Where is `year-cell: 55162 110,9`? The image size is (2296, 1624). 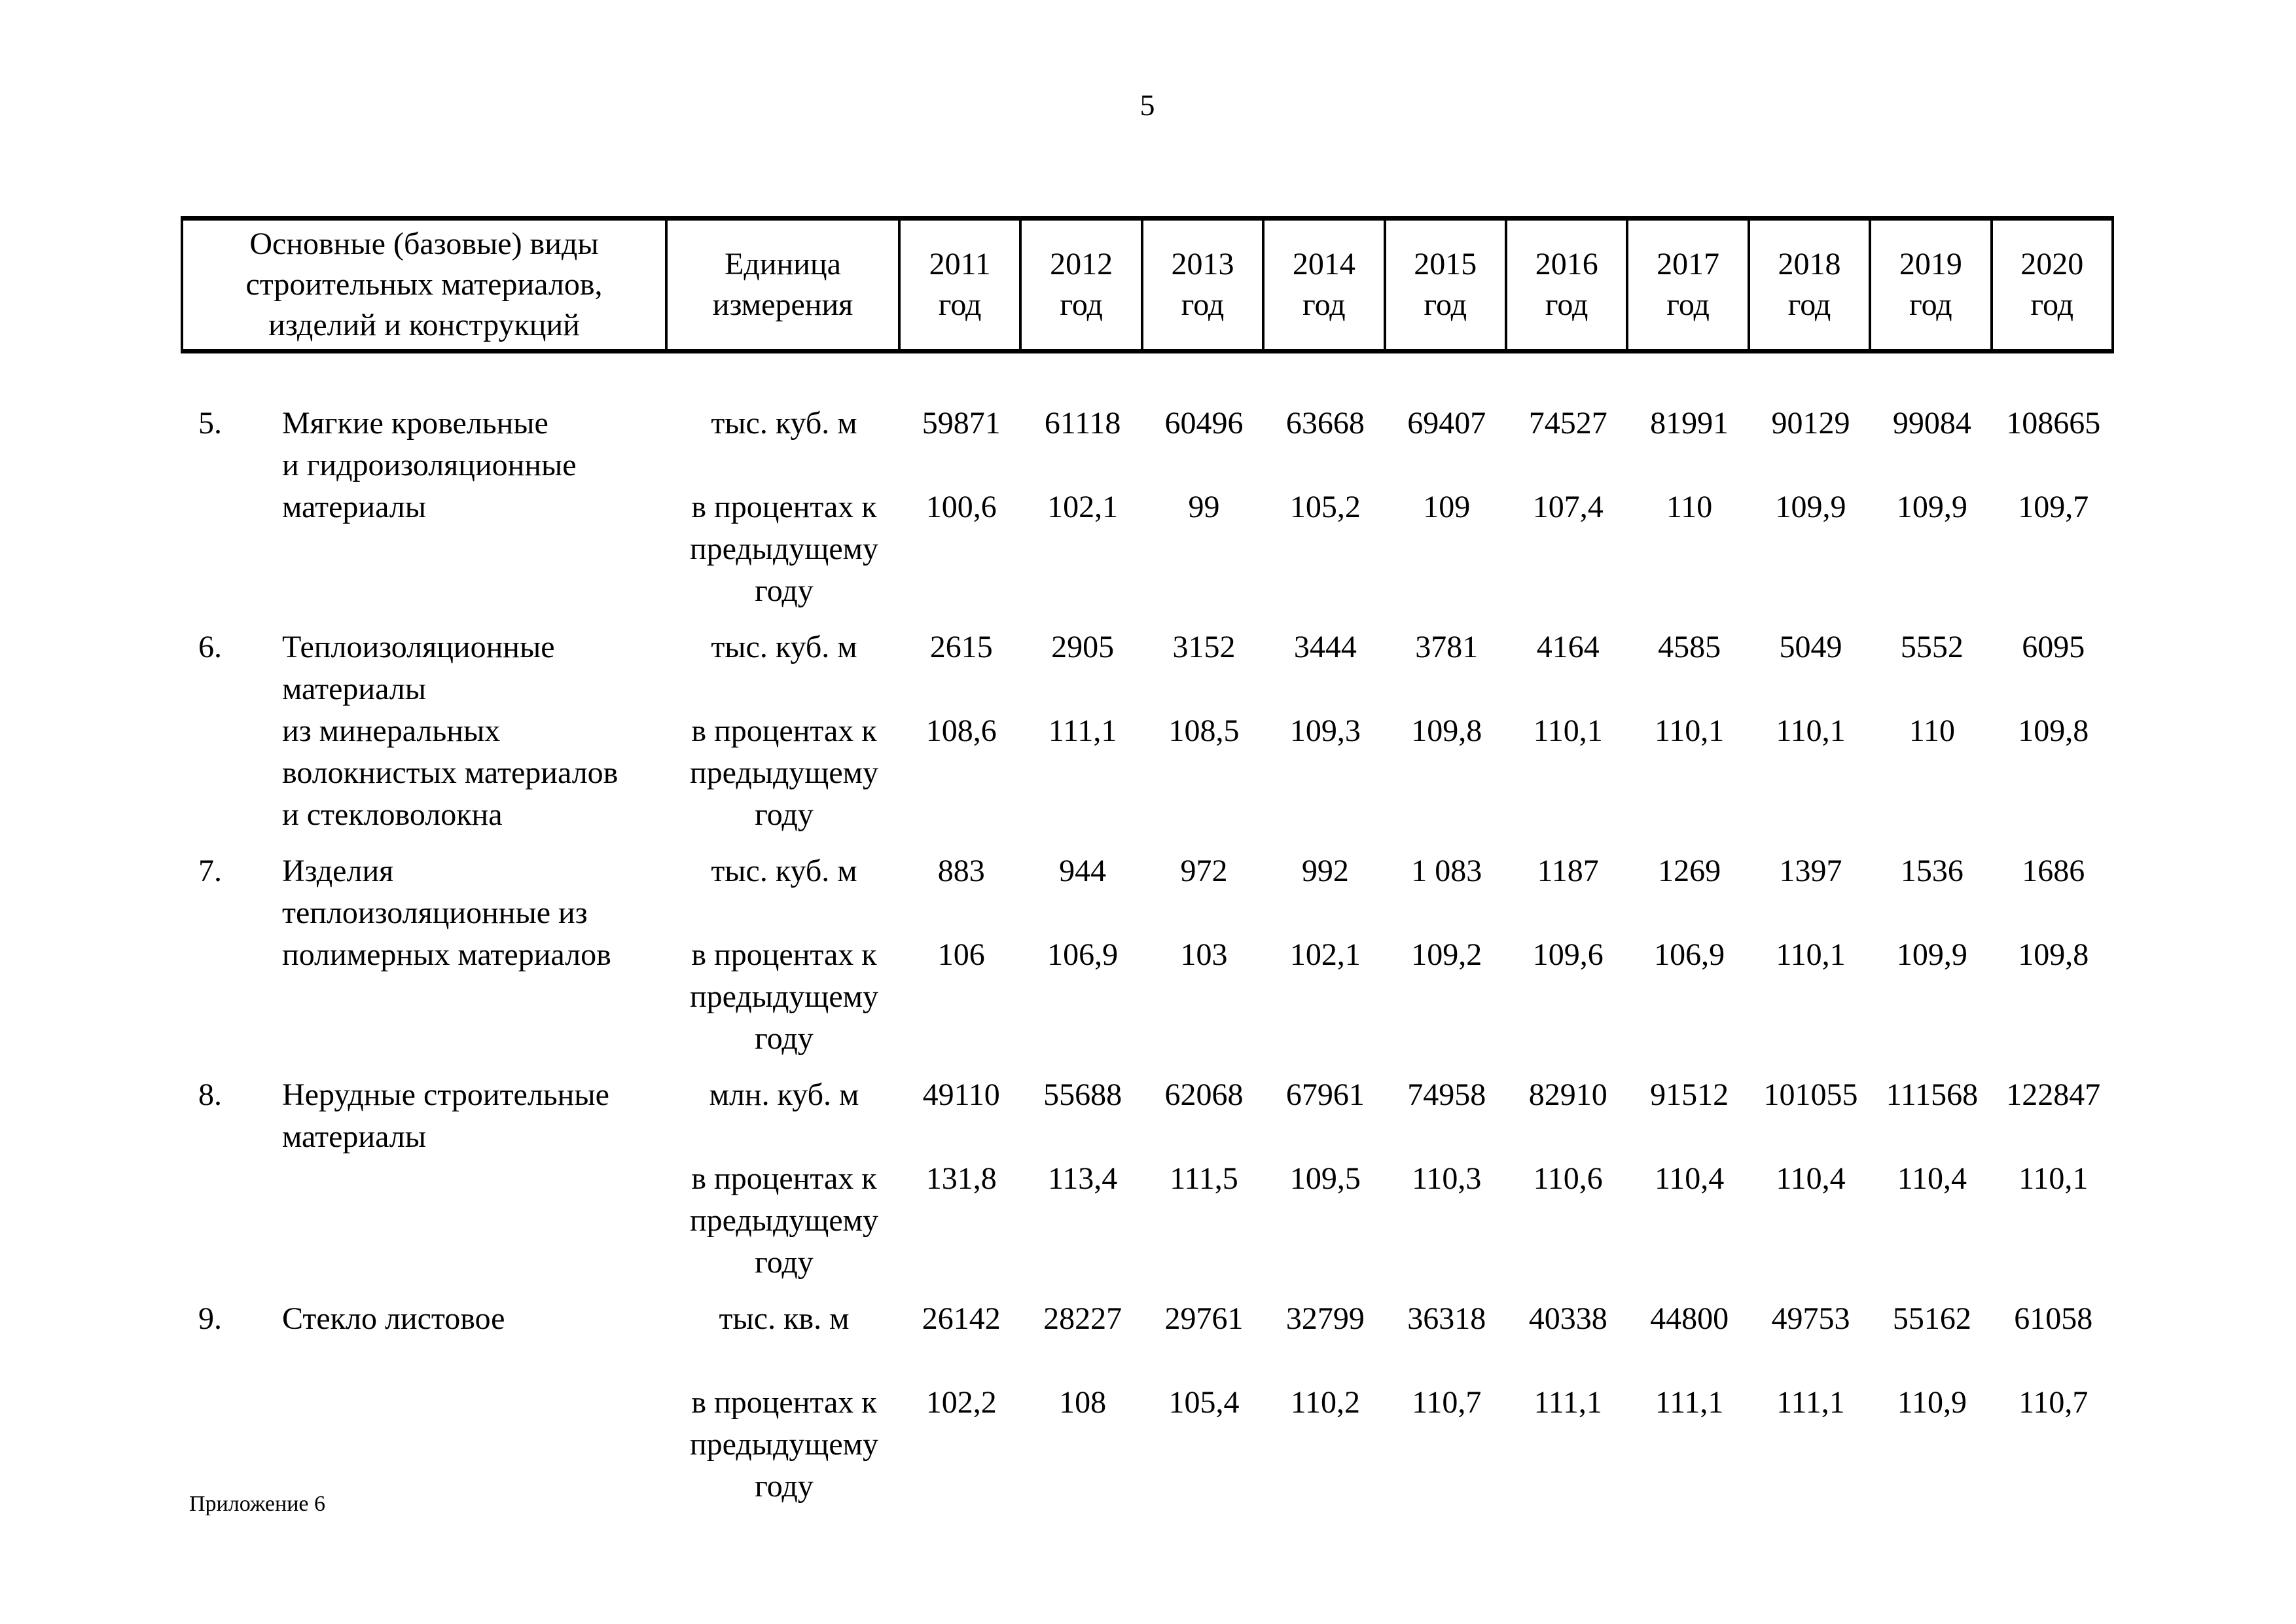 year-cell: 55162 110,9 is located at coordinates (1931, 1410).